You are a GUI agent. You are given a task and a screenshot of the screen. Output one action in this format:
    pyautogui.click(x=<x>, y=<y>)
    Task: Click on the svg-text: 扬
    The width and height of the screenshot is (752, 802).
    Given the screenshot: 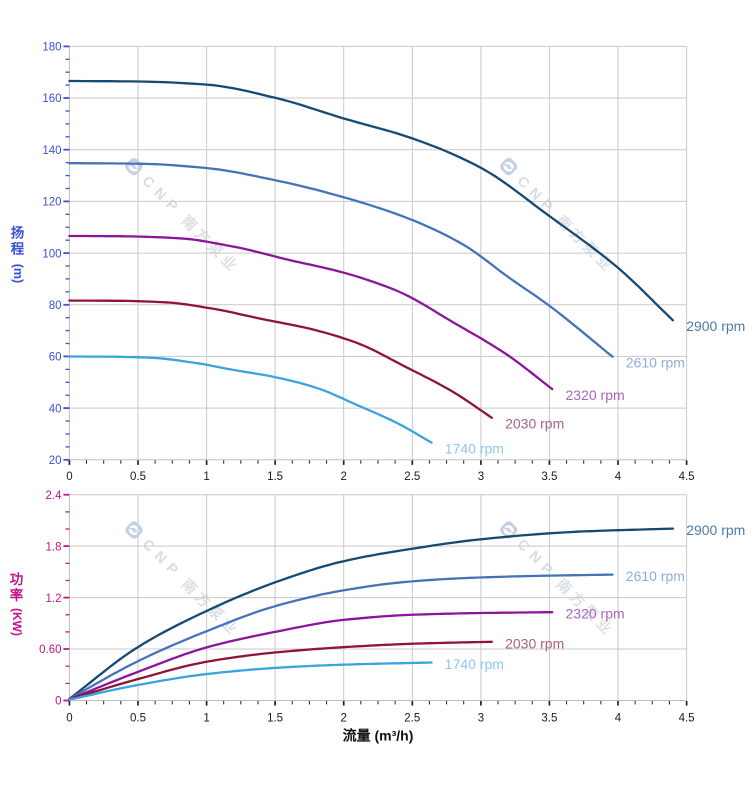 What is the action you would take?
    pyautogui.click(x=18, y=233)
    